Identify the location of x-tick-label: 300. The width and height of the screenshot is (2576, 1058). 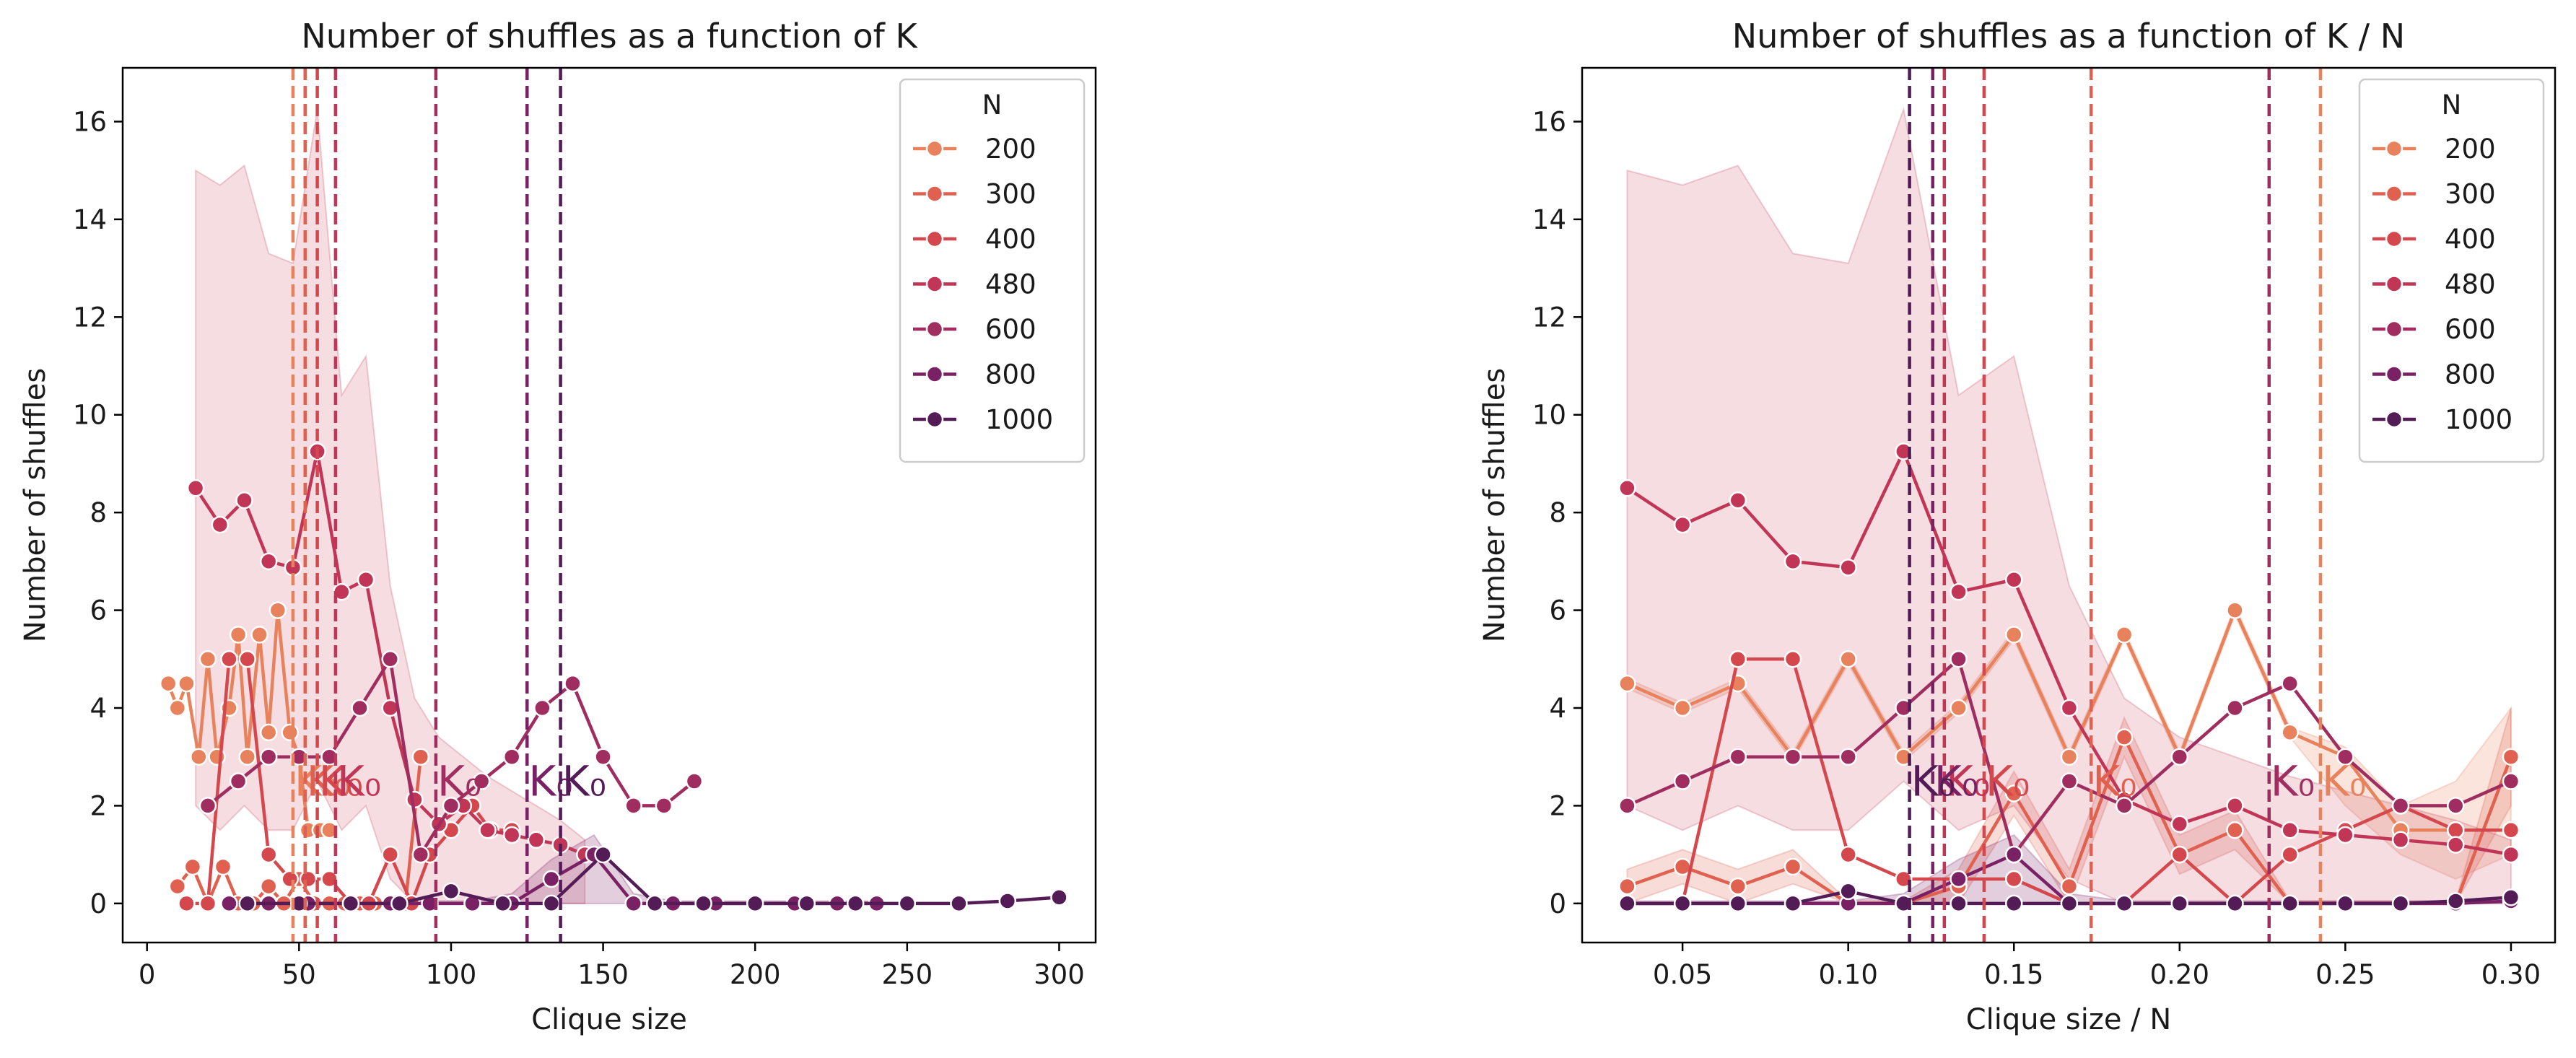
(1059, 974).